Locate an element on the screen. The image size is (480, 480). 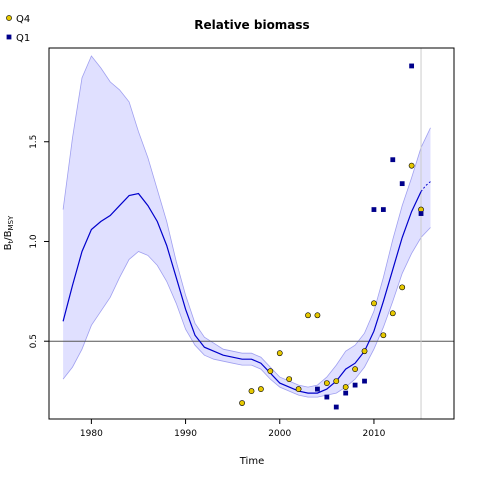
y-axis-title-sub2: MSY is located at coordinates (11, 222).